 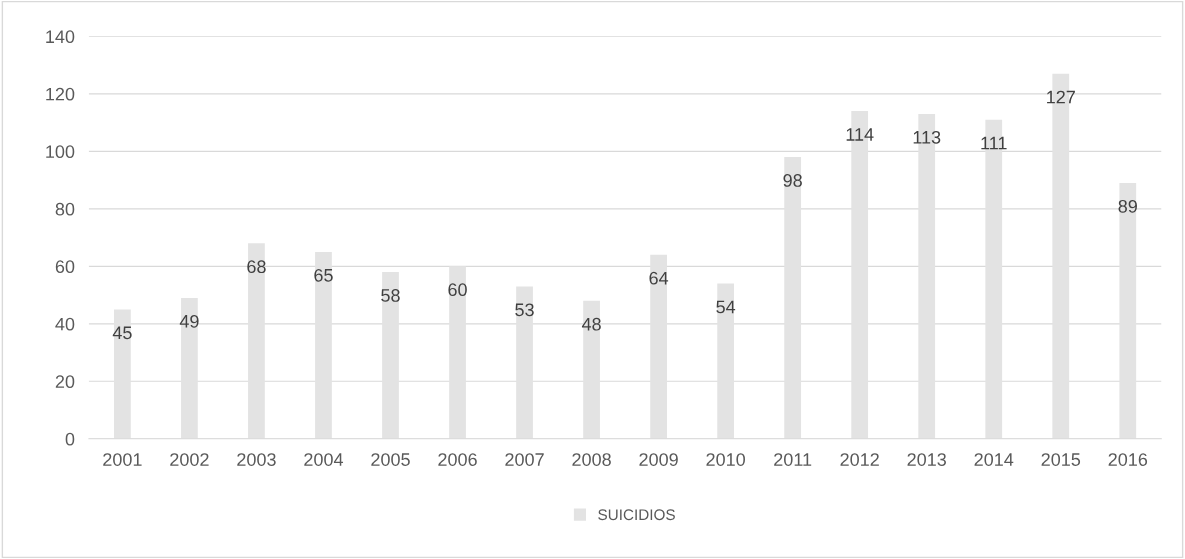 I want to click on data-label: 127, so click(x=1061, y=97).